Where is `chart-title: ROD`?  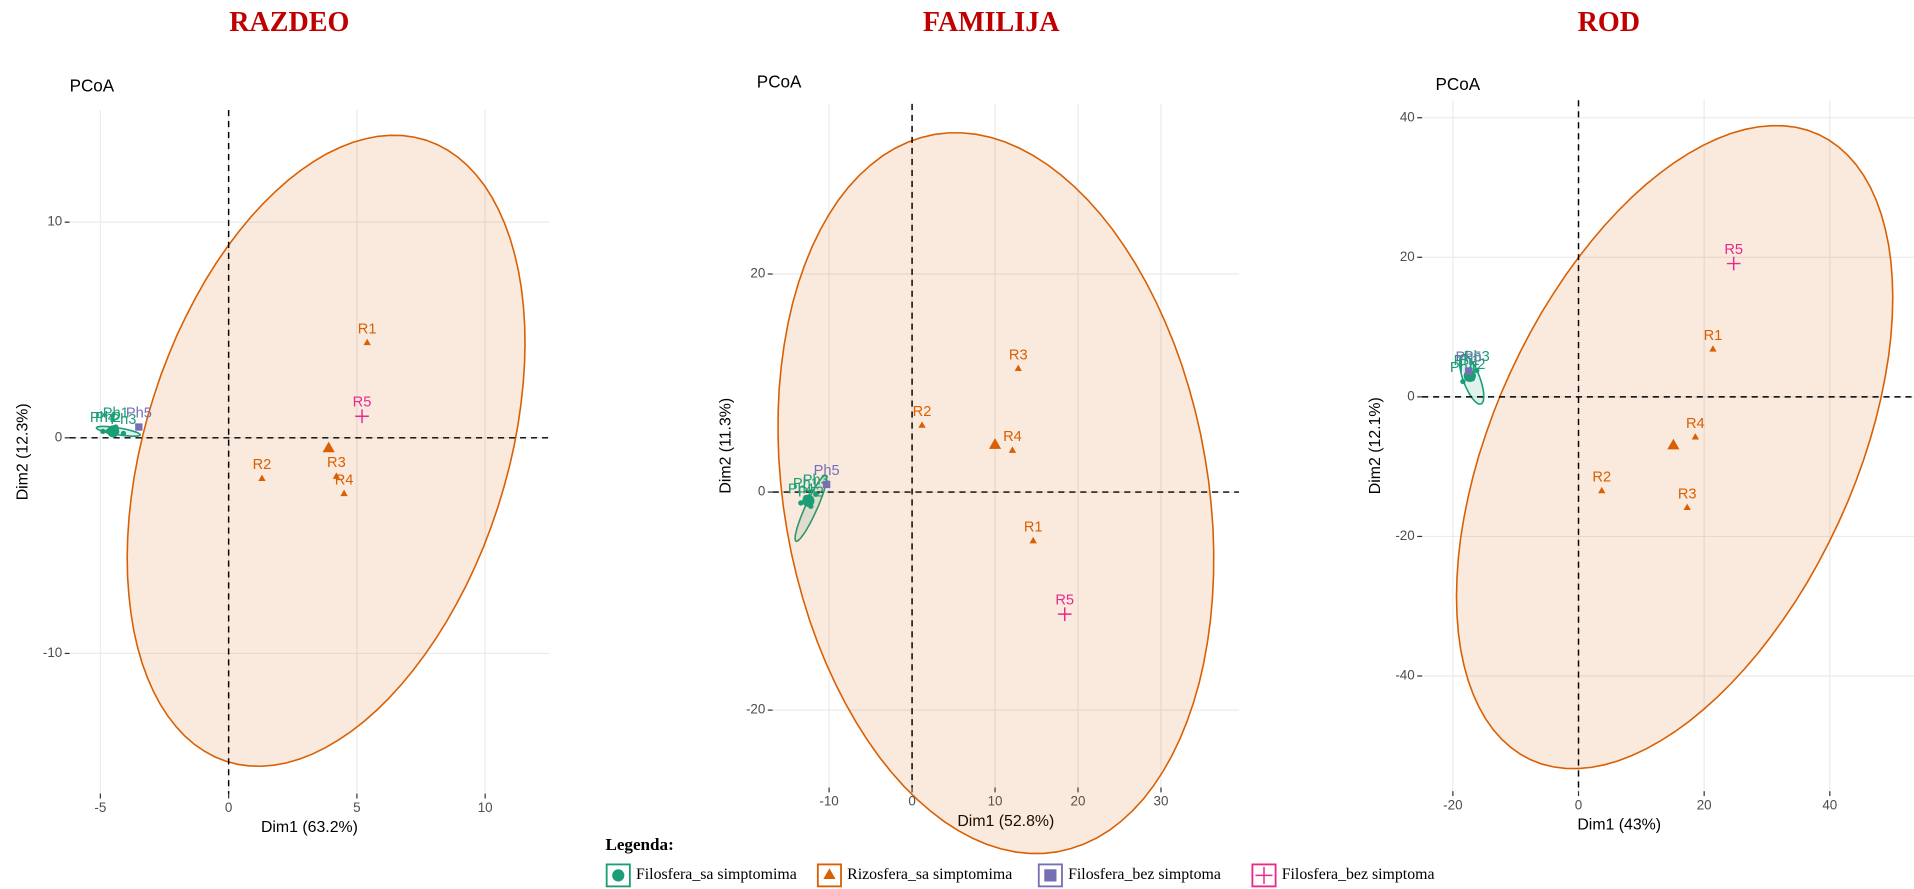 chart-title: ROD is located at coordinates (1609, 22).